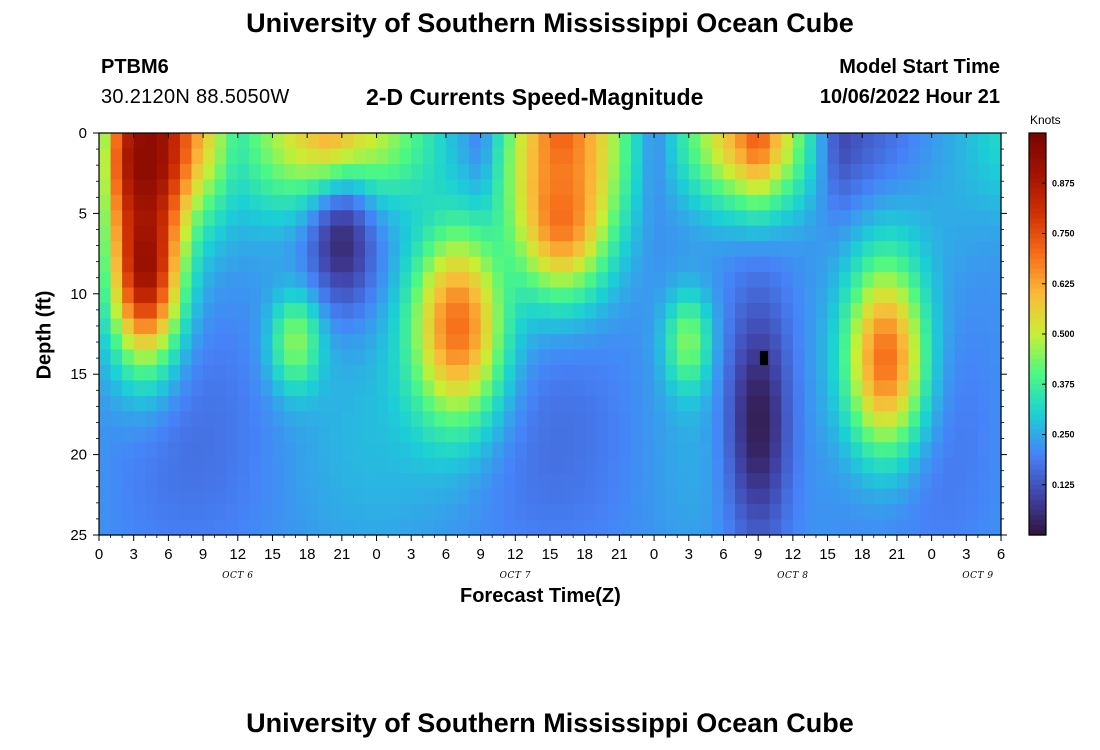 The image size is (1100, 750). I want to click on x-tick-label: 3, so click(966, 554).